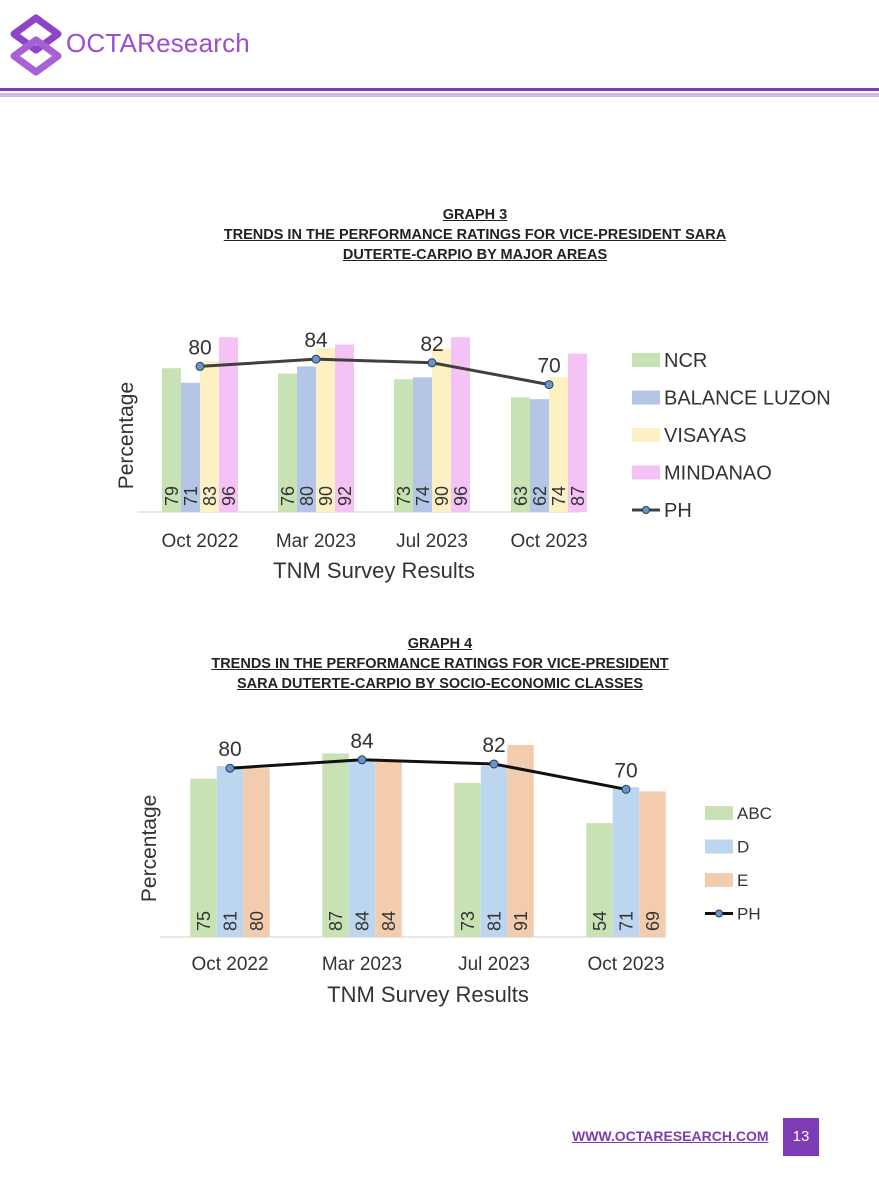 This screenshot has height=1200, width=879. Describe the element at coordinates (316, 541) in the screenshot. I see `graph3-category-label: Mar 2023` at that location.